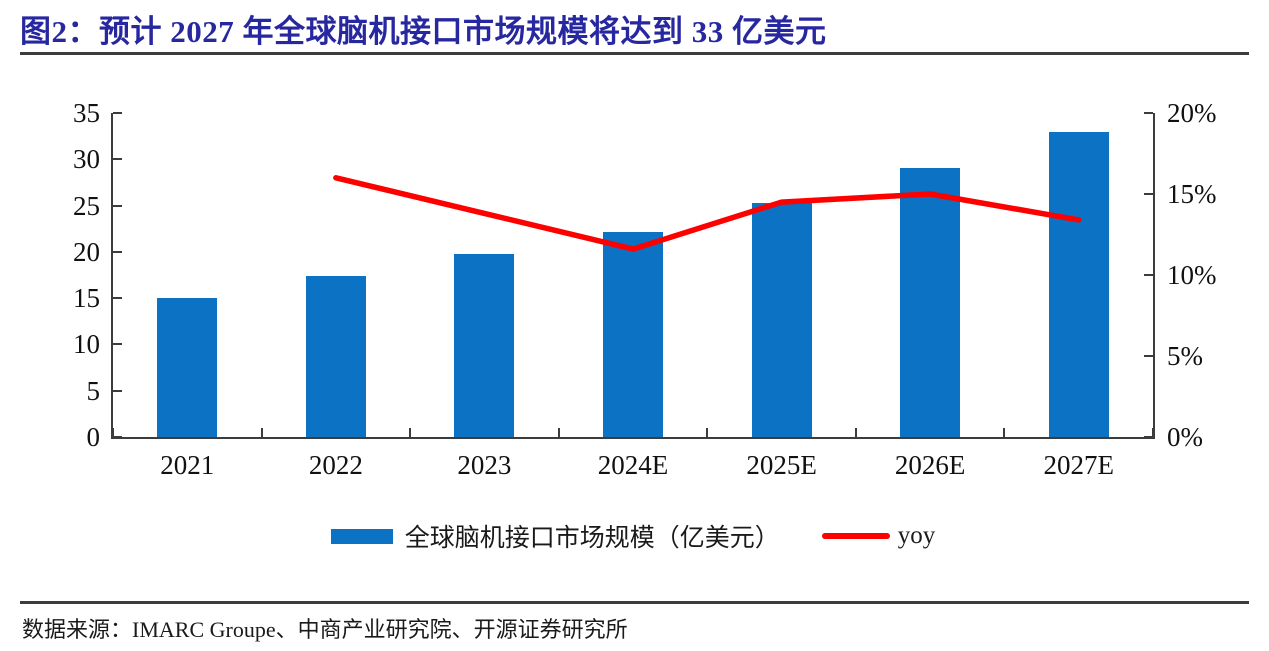  What do you see at coordinates (781, 319) in the screenshot?
I see `bar-2025E` at bounding box center [781, 319].